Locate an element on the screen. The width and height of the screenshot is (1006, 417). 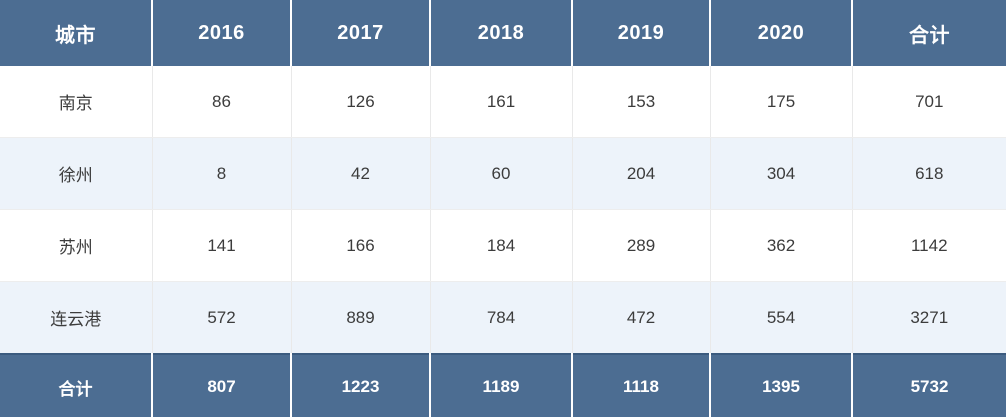
cell-value: 166 is located at coordinates (361, 245).